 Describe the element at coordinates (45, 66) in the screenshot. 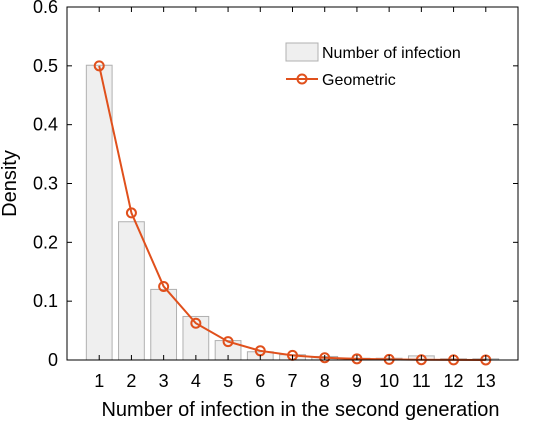

I see `y-tick-label-5: 0.5` at that location.